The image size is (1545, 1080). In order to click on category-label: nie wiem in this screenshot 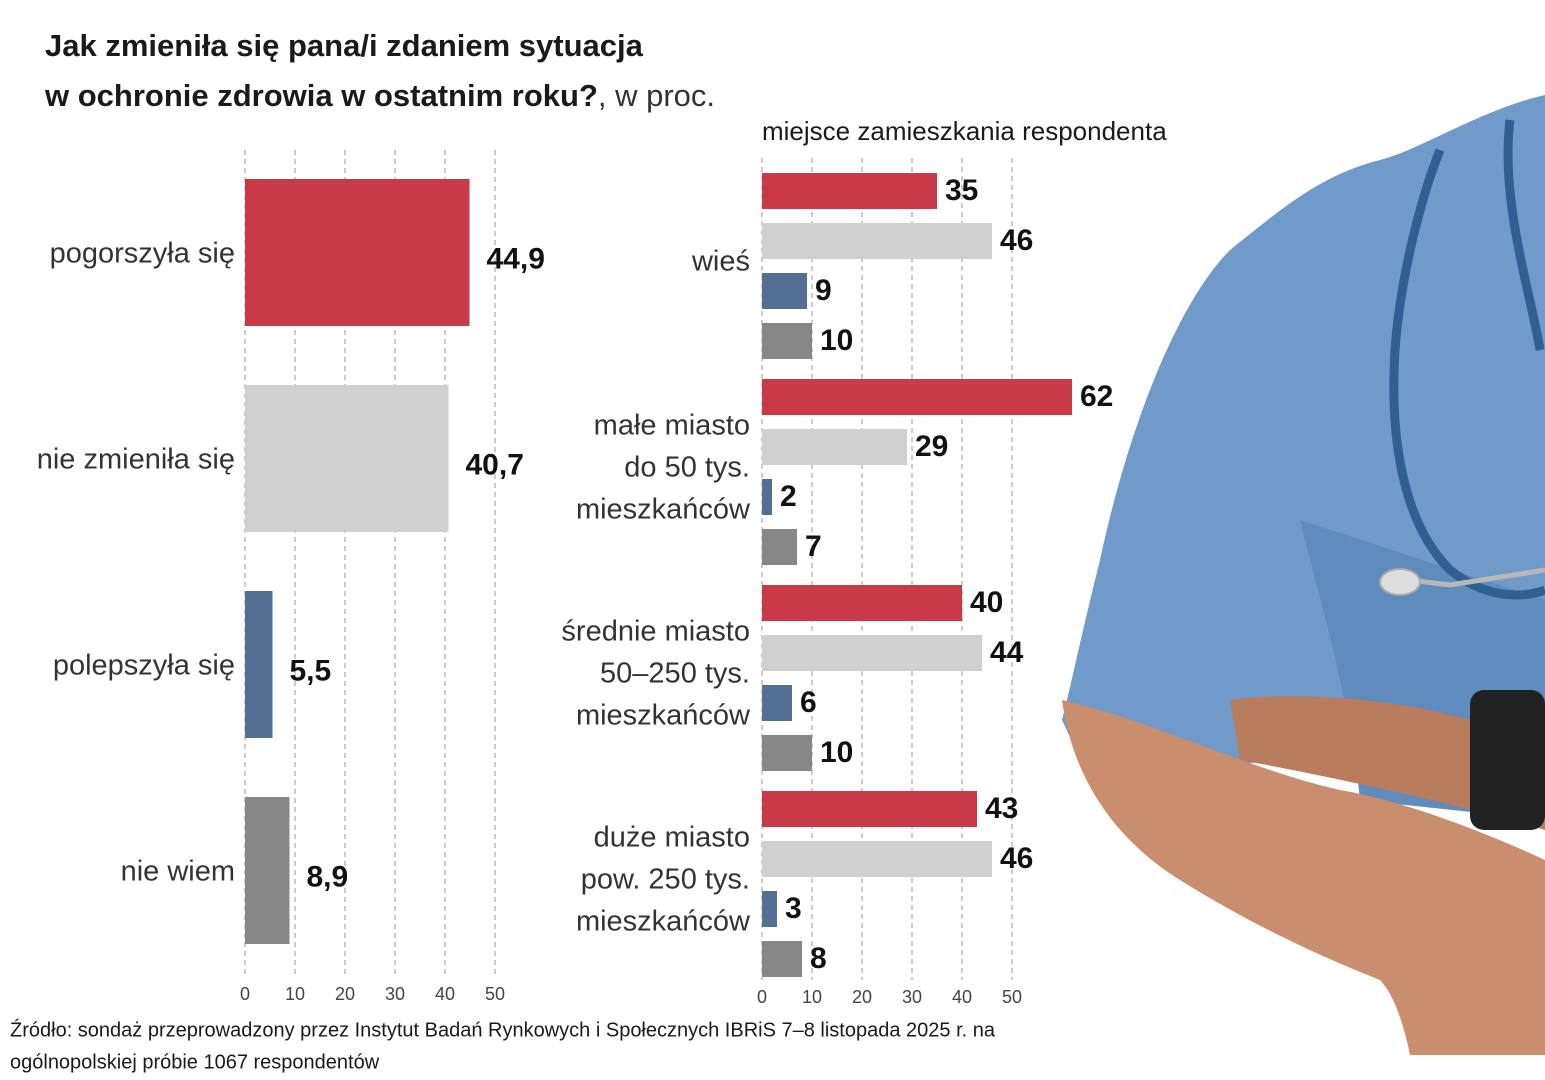, I will do `click(178, 872)`.